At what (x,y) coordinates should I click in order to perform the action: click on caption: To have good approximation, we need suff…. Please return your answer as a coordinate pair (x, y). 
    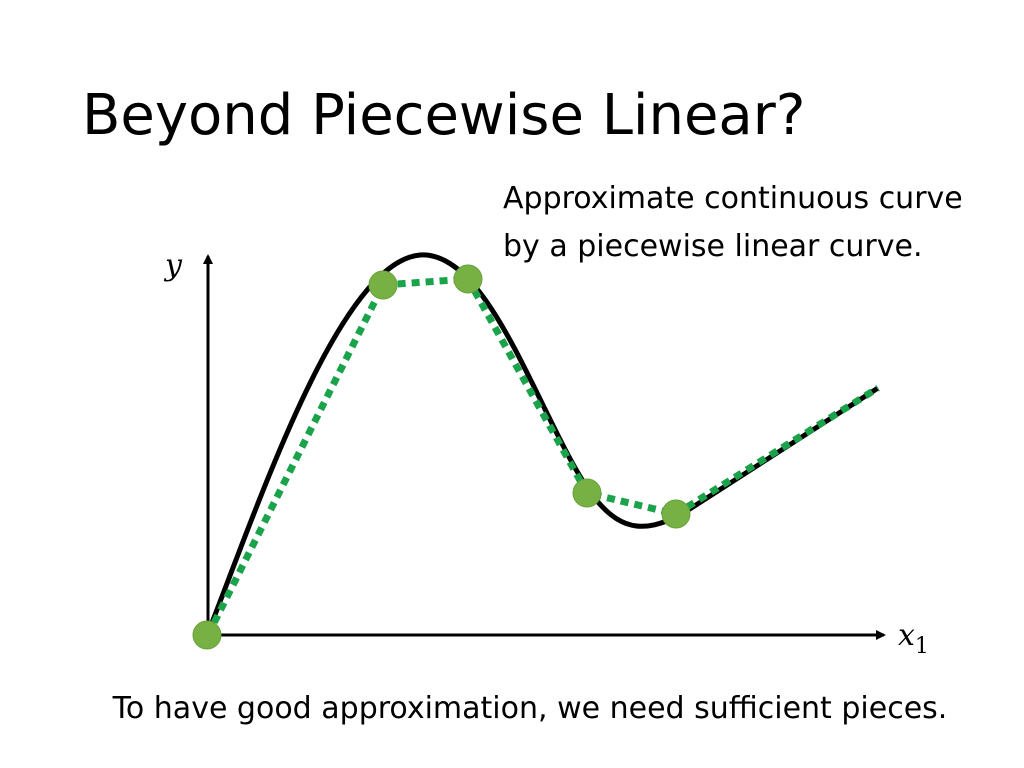
    Looking at the image, I should click on (530, 708).